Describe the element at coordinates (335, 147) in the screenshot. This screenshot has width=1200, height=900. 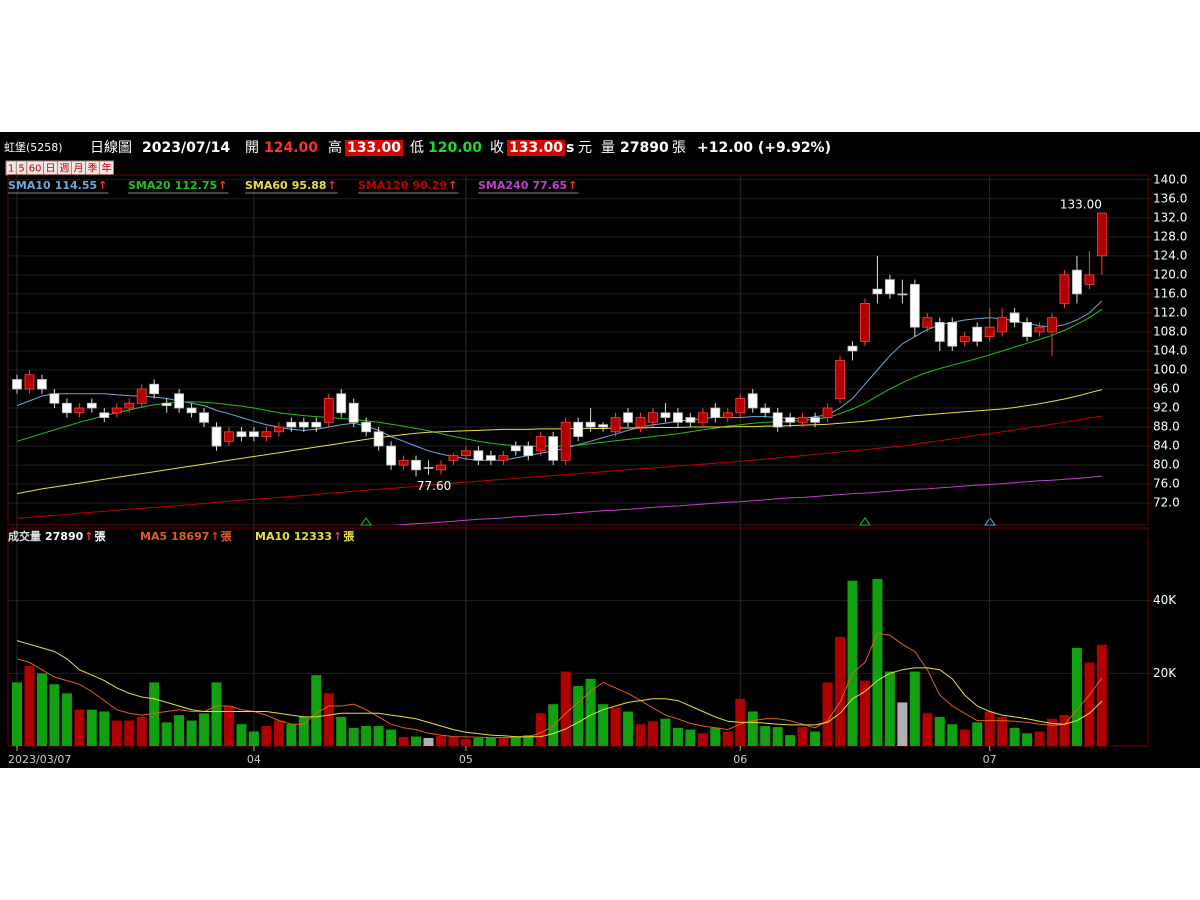
I see `high-label: 高` at that location.